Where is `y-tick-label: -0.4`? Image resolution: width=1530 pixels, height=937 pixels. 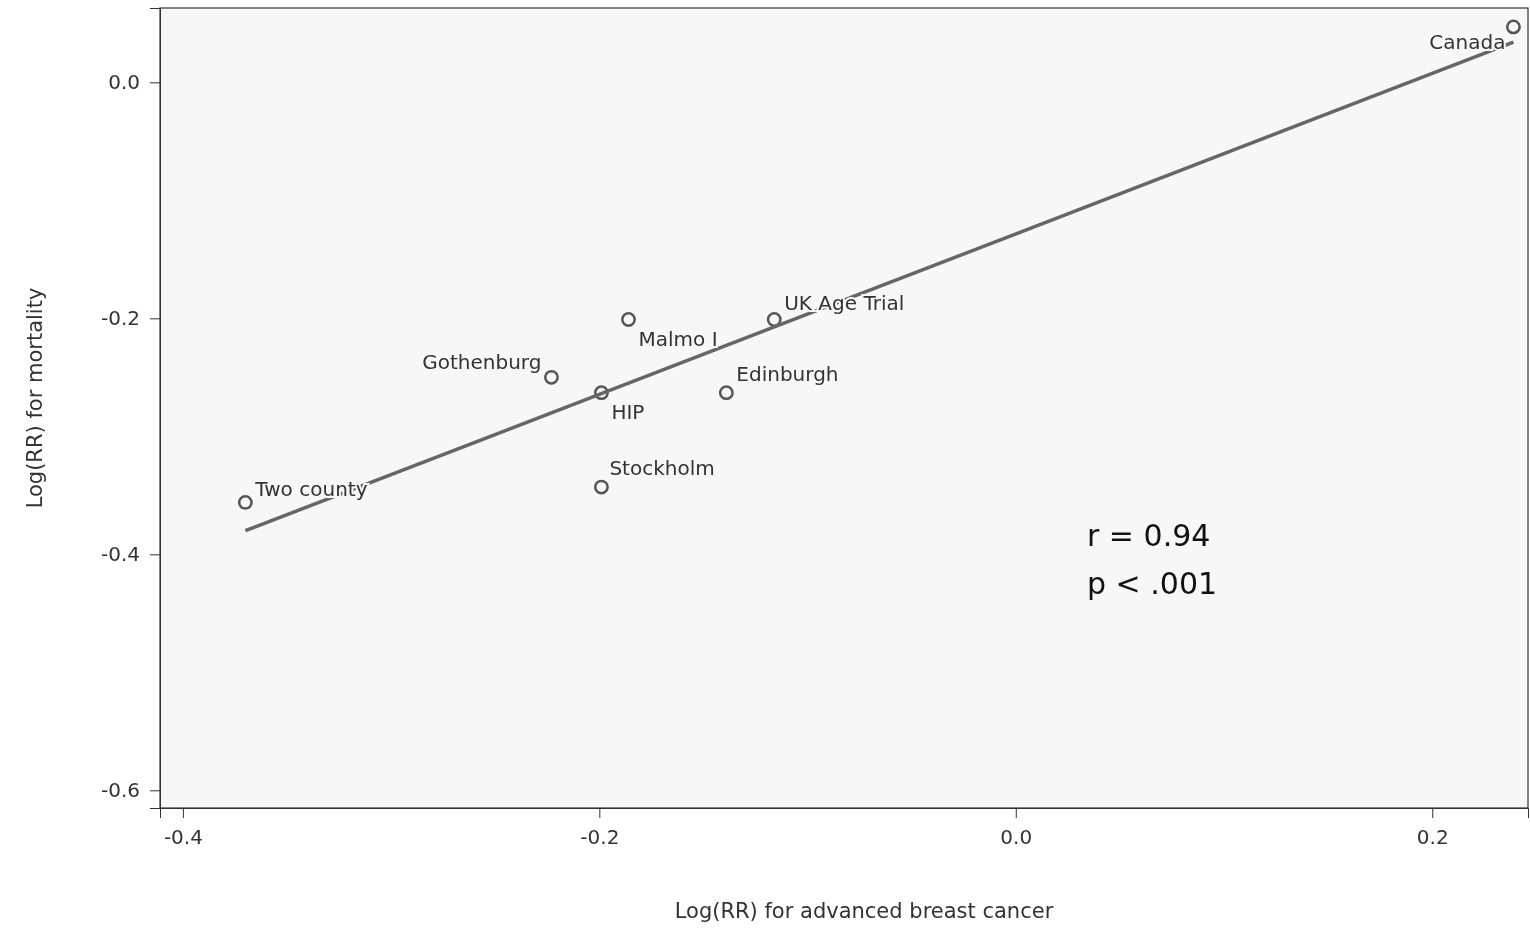 y-tick-label: -0.4 is located at coordinates (120, 554).